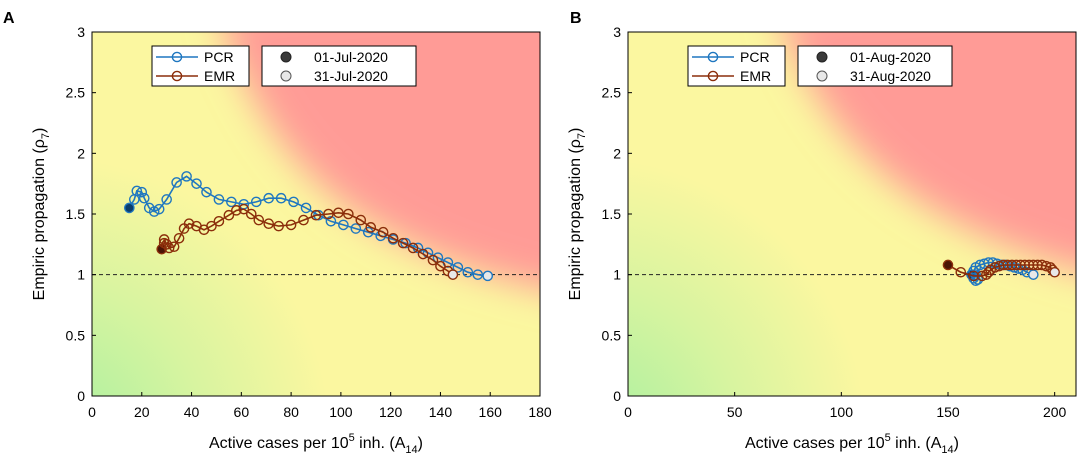  I want to click on legend-label-emr: EMR, so click(219, 76).